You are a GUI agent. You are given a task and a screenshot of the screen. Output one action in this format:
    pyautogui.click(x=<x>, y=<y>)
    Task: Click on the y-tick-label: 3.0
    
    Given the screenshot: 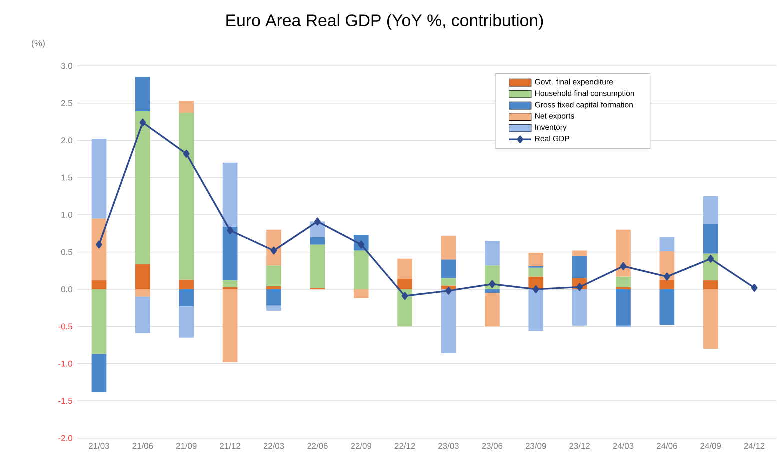 What is the action you would take?
    pyautogui.click(x=66, y=65)
    